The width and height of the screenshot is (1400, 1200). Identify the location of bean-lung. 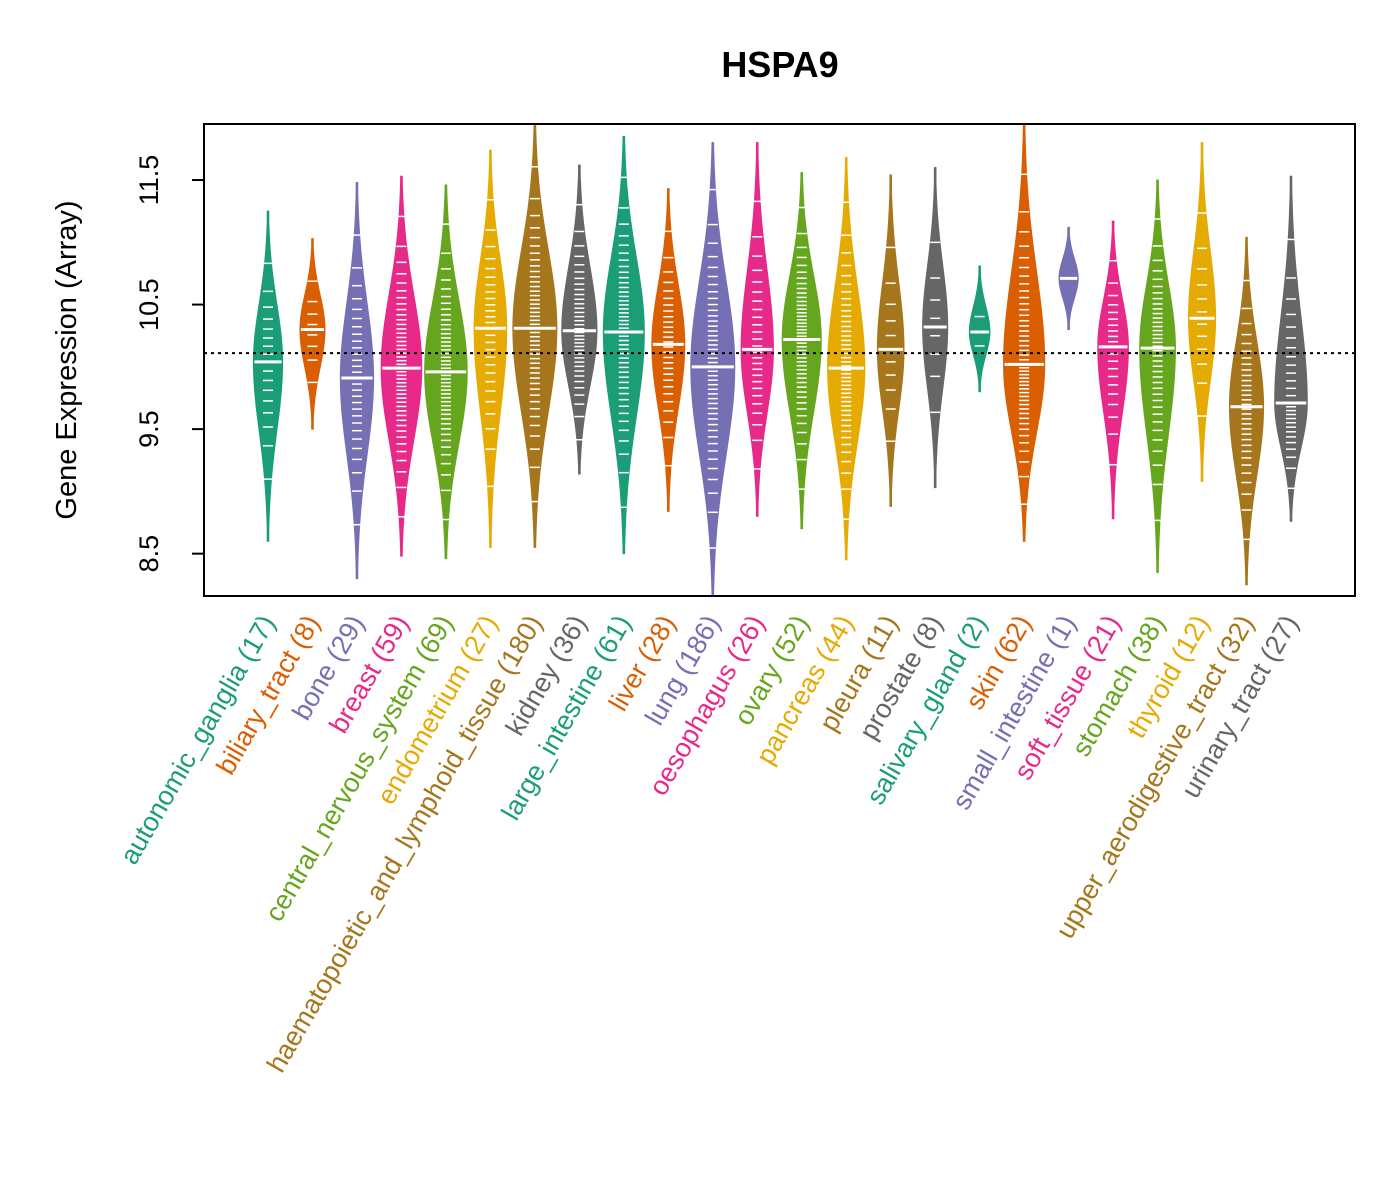
(713, 369).